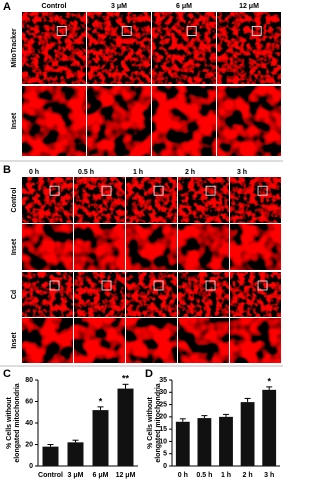 Image resolution: width=320 pixels, height=500 pixels. What do you see at coordinates (29, 423) in the screenshot?
I see `y-tick-label: 40` at bounding box center [29, 423].